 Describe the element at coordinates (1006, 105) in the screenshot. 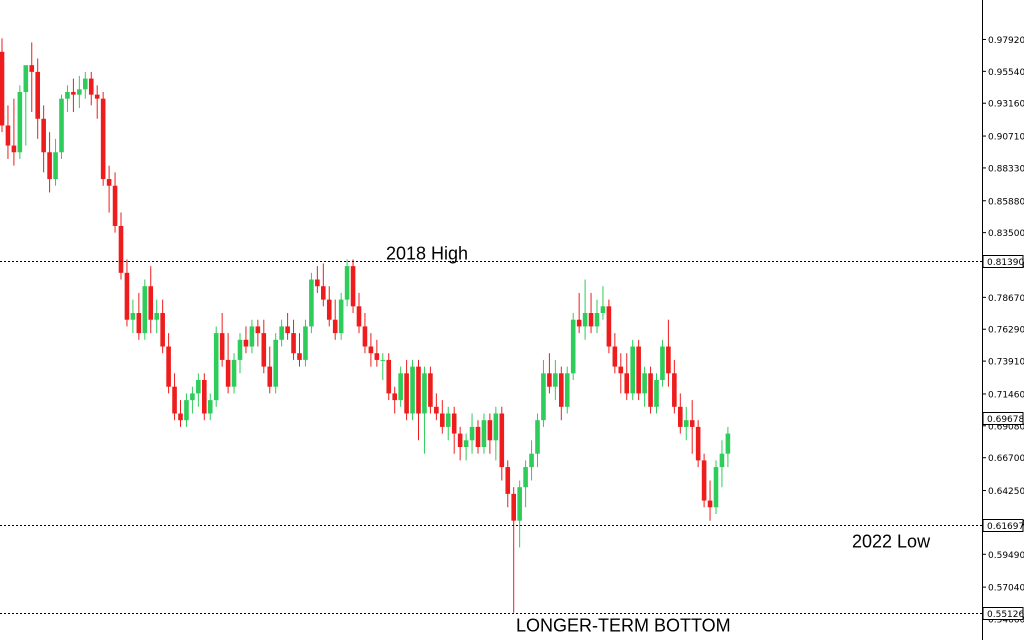

I see `y-tick-label: 0.93160` at that location.